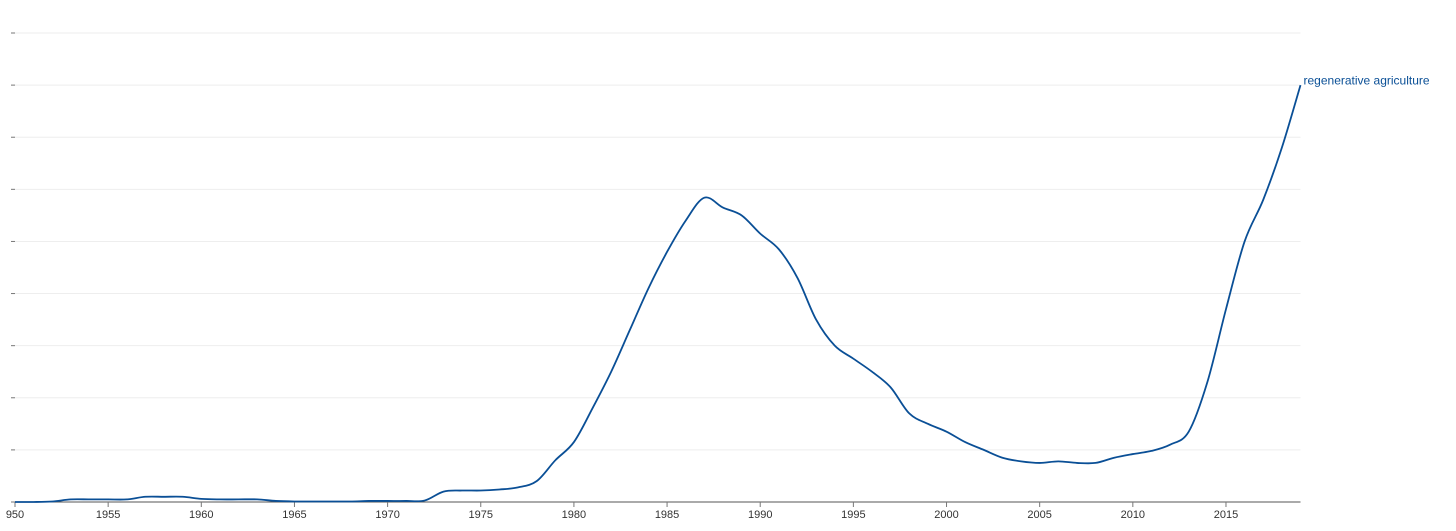 The width and height of the screenshot is (1456, 531). I want to click on x-tick-label: 1990, so click(760, 515).